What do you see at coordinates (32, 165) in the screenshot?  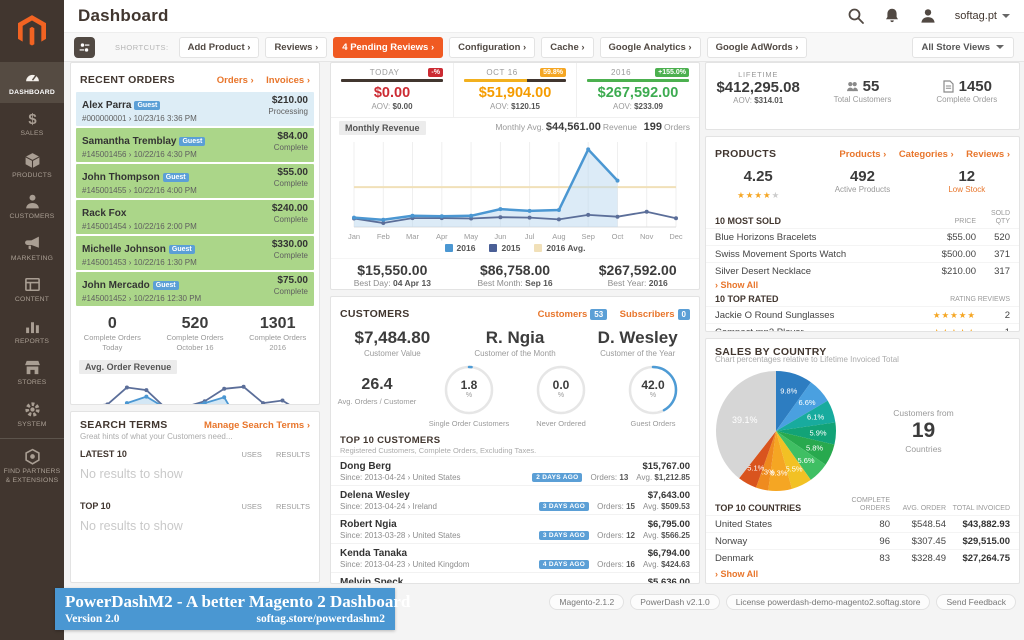 I see `sidebar-item-products: PRODUCTS` at bounding box center [32, 165].